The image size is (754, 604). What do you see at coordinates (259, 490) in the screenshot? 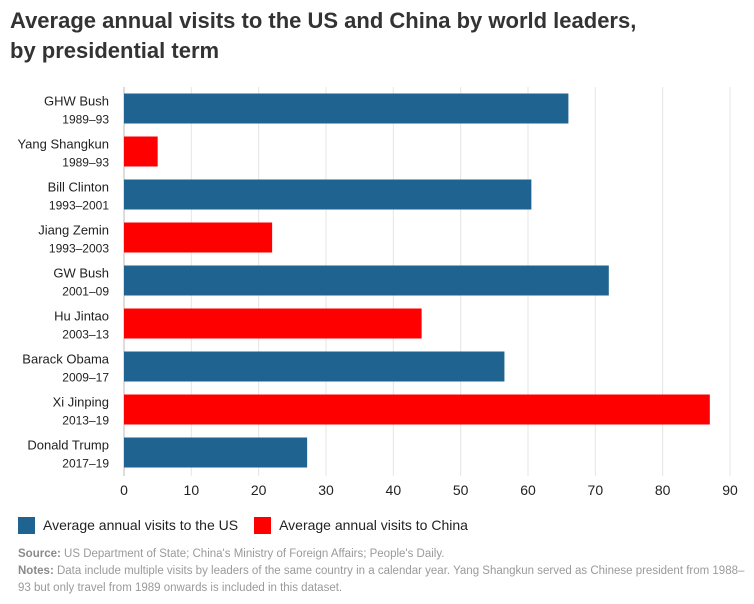
I see `x-tick-label: 20` at bounding box center [259, 490].